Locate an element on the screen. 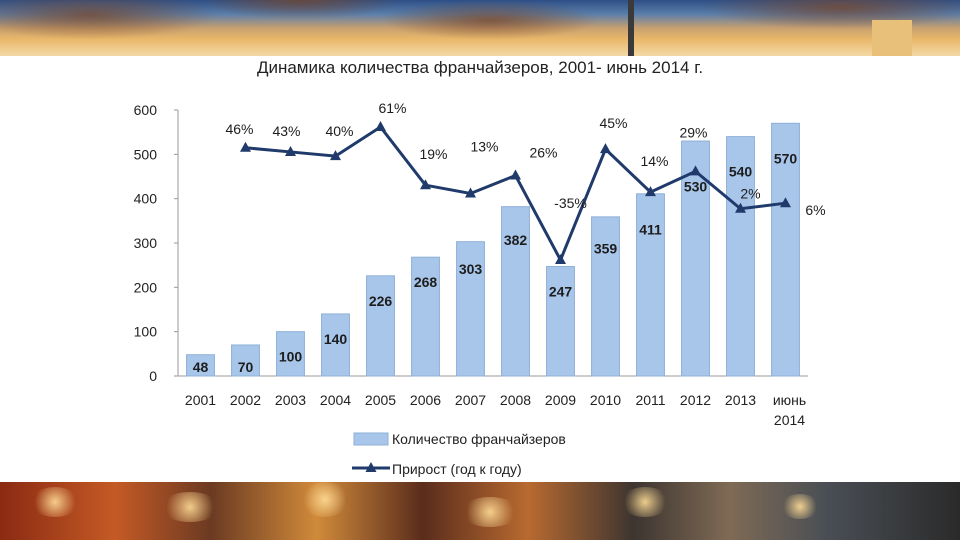  y-tick-label: 200 is located at coordinates (146, 287).